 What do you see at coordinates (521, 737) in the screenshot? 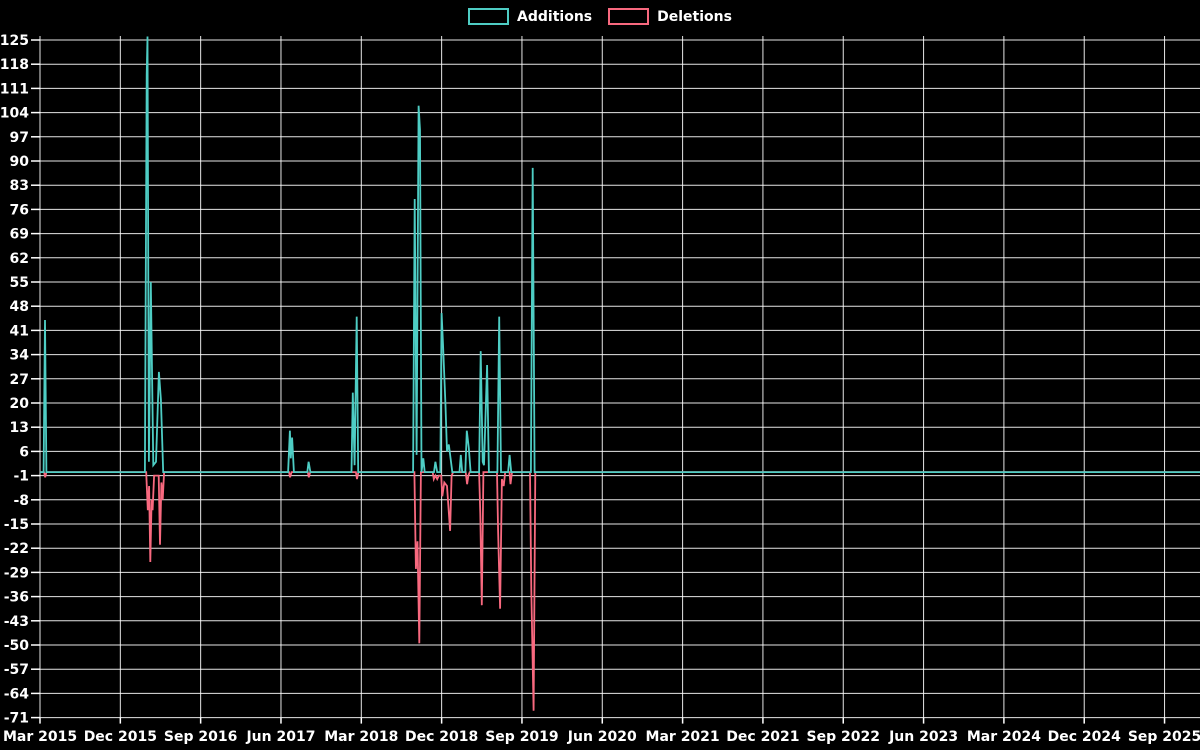
I see `x-tick-label: Sep 2019` at bounding box center [521, 737].